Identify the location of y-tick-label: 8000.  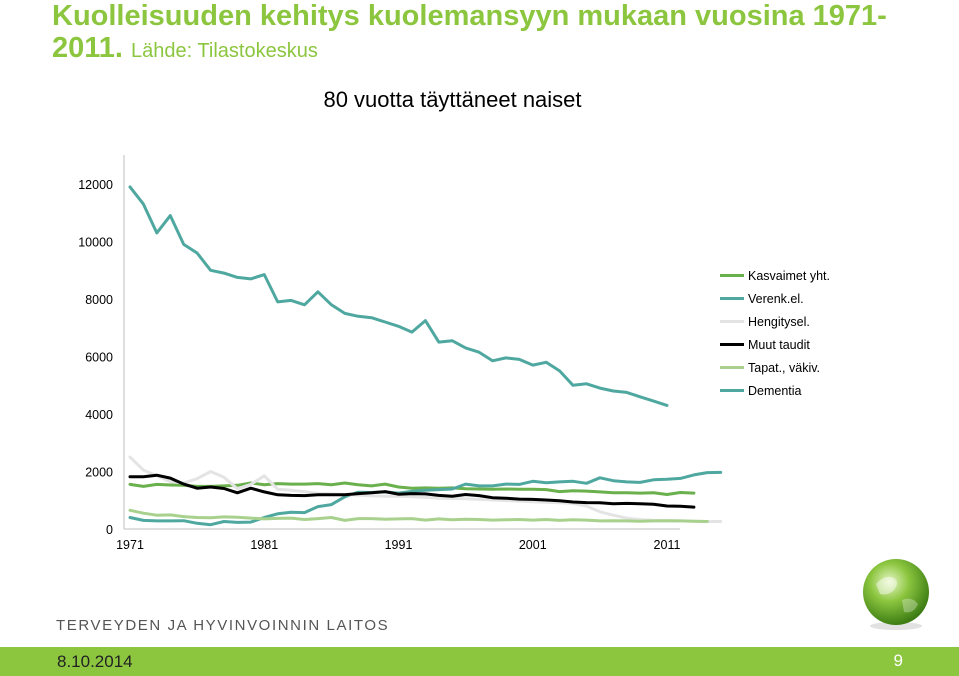
(99, 300).